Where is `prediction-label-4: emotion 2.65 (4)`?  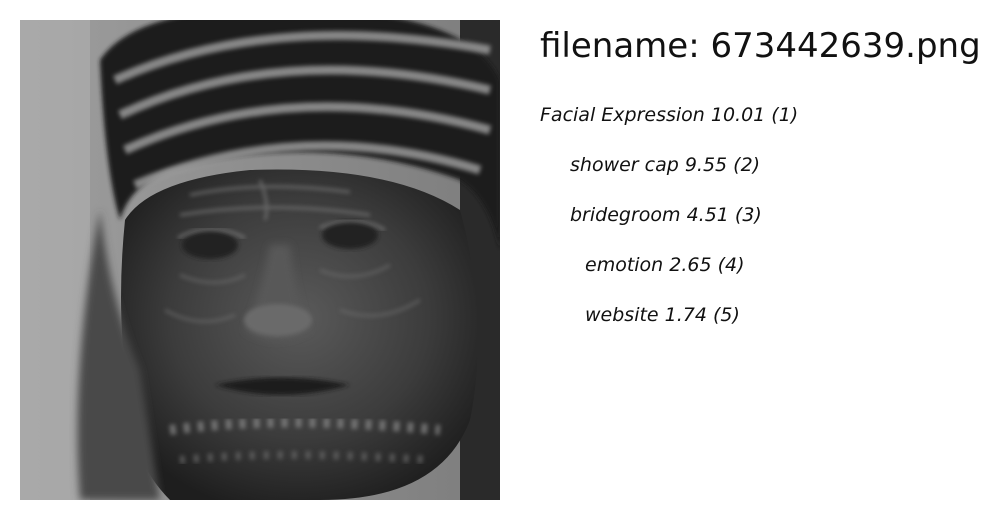
prediction-label-4: emotion 2.65 (4) is located at coordinates (665, 265).